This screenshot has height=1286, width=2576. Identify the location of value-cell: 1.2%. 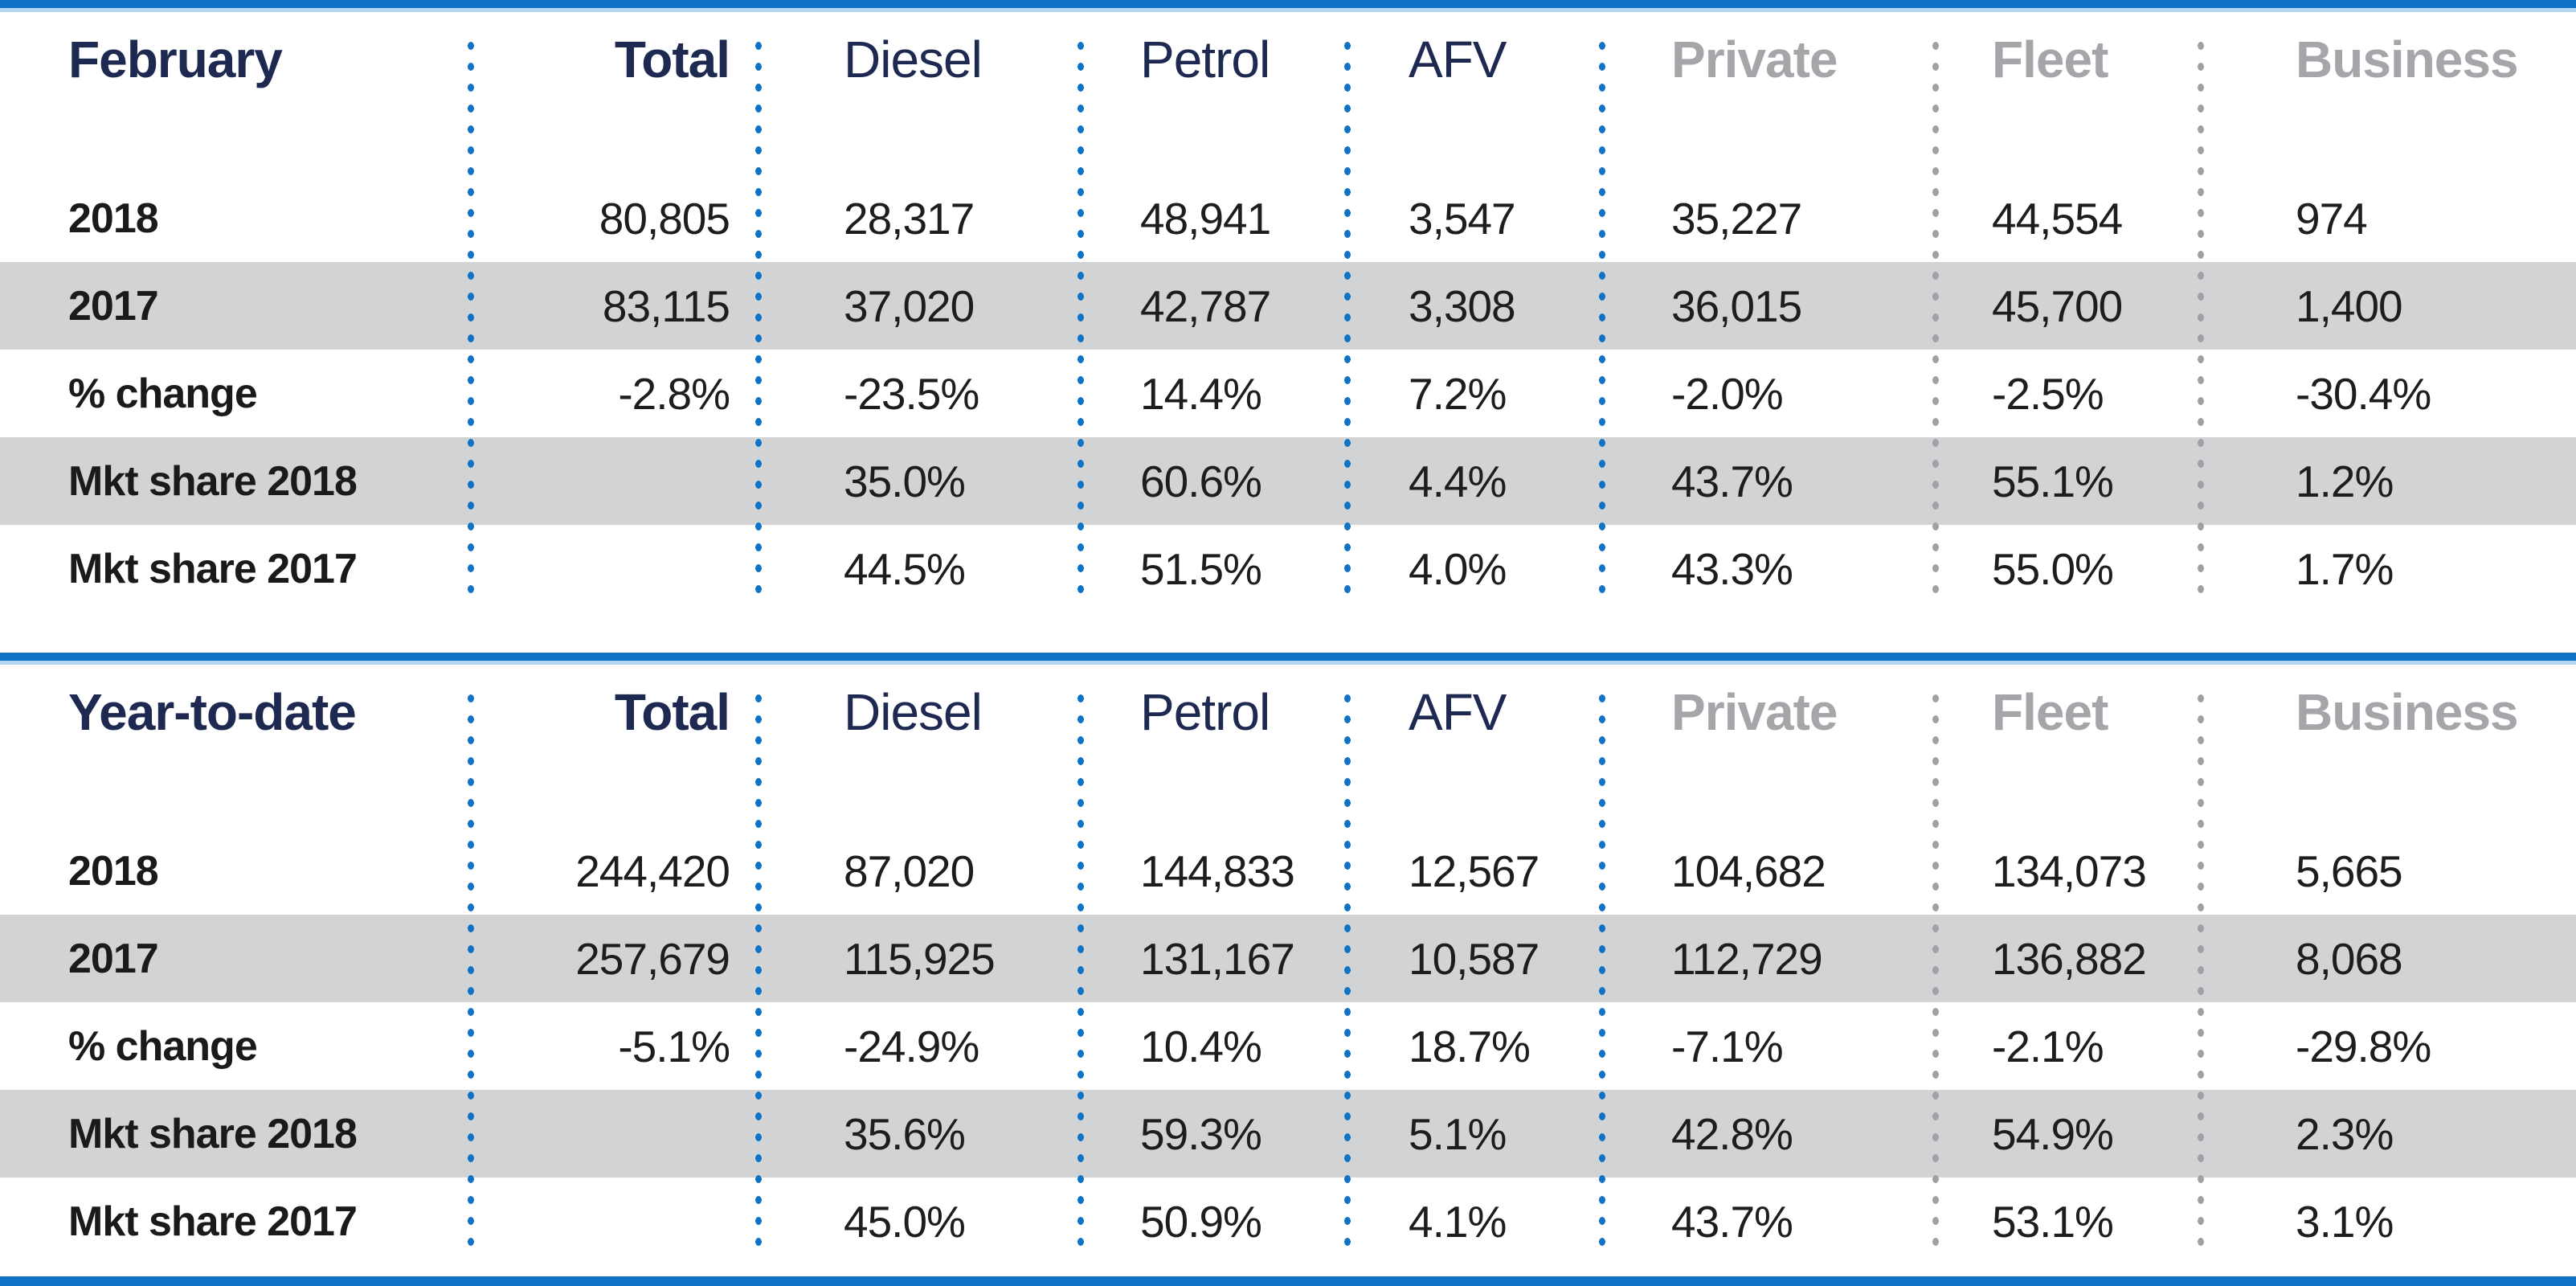
(2388, 481).